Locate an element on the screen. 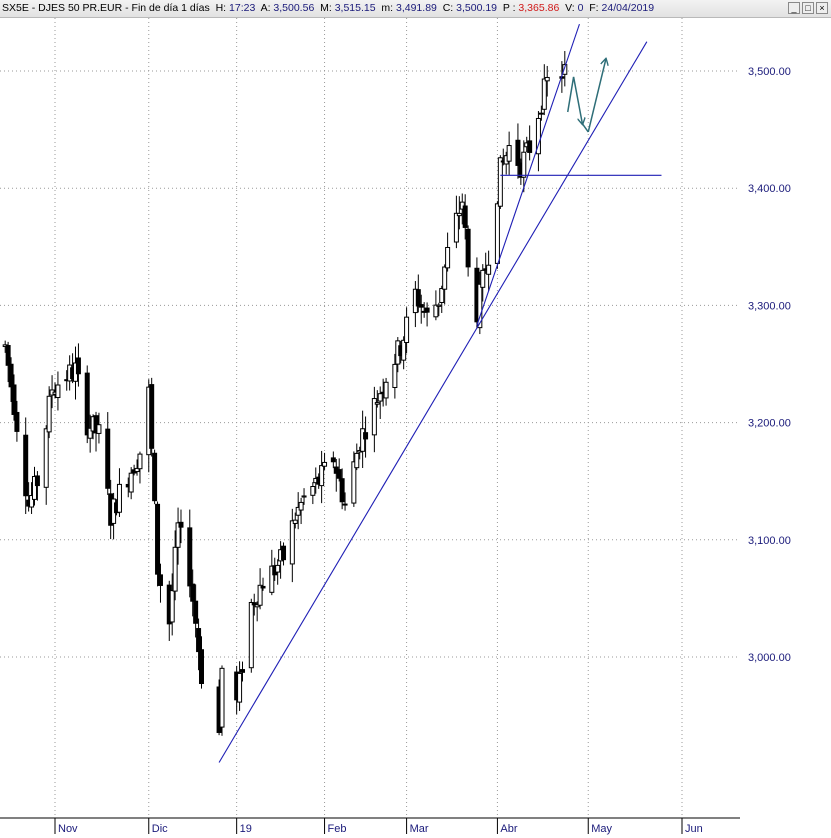 The height and width of the screenshot is (838, 831). x-tick-label: 19 is located at coordinates (246, 829).